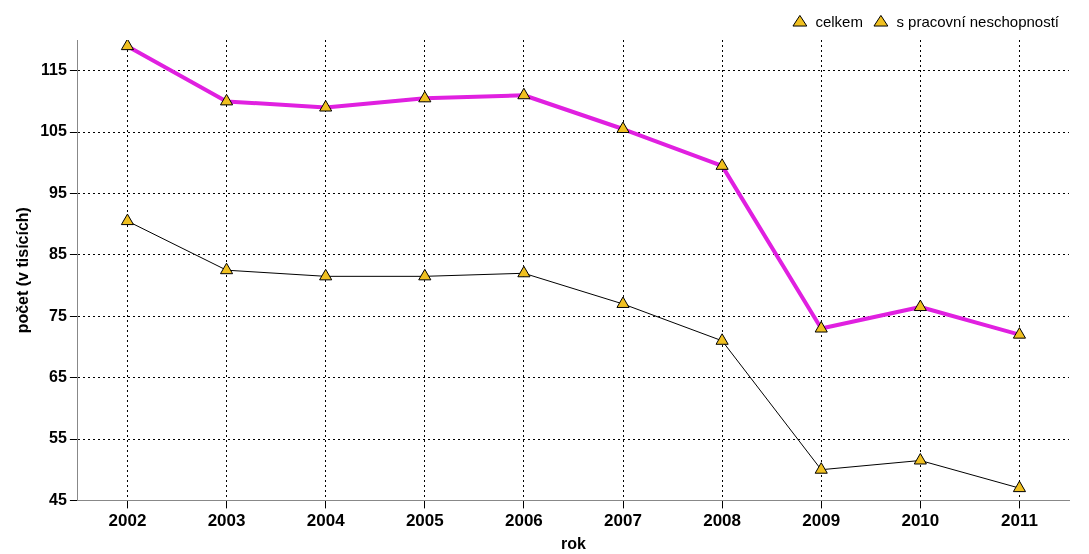  I want to click on x-tick-label: 2003, so click(226, 521).